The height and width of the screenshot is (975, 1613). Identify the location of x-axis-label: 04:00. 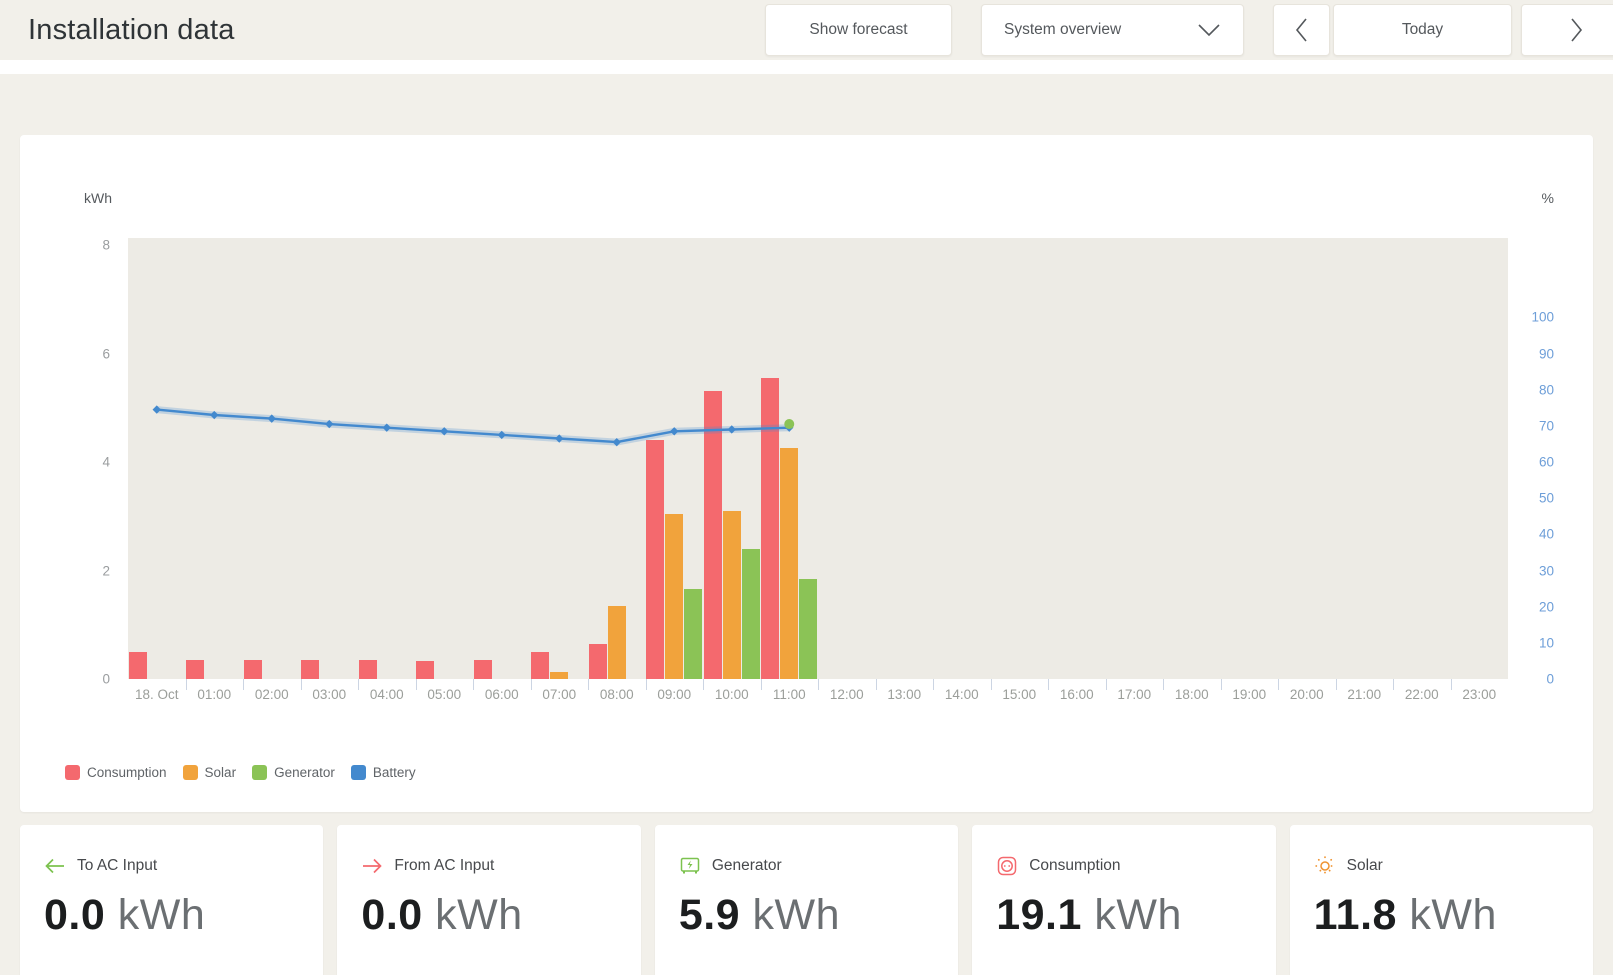
(386, 694).